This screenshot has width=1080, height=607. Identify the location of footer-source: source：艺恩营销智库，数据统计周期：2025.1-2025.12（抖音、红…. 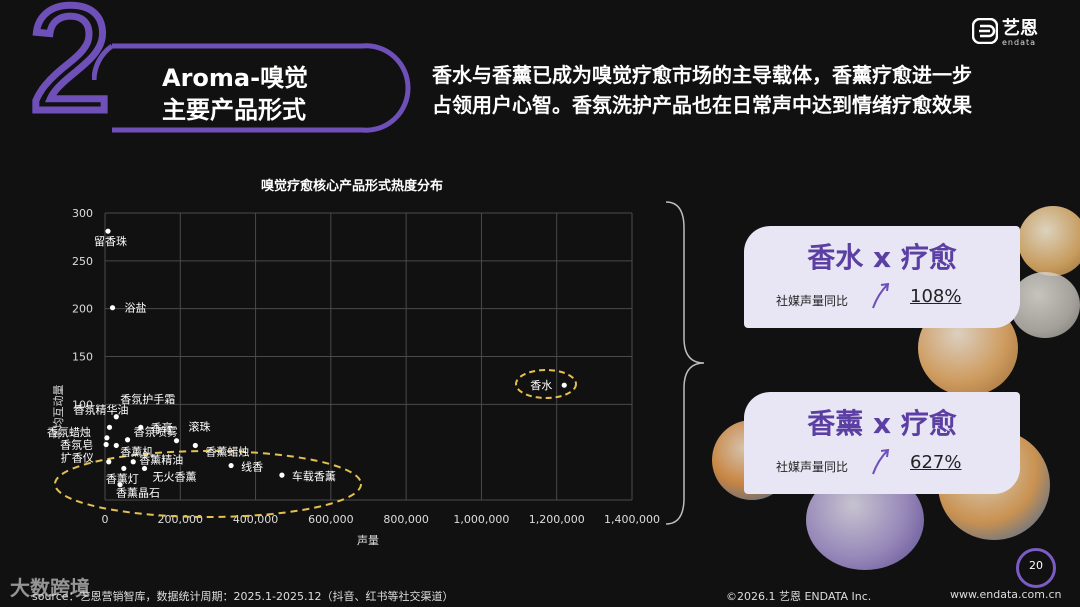
(243, 596).